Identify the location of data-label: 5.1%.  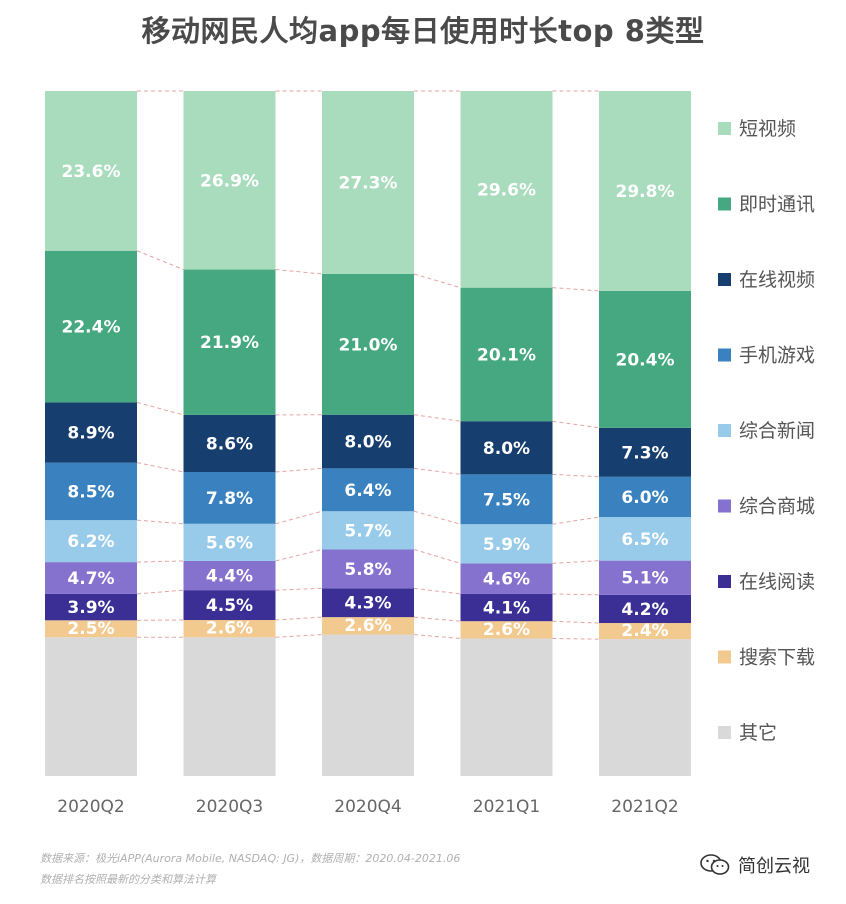
(644, 579).